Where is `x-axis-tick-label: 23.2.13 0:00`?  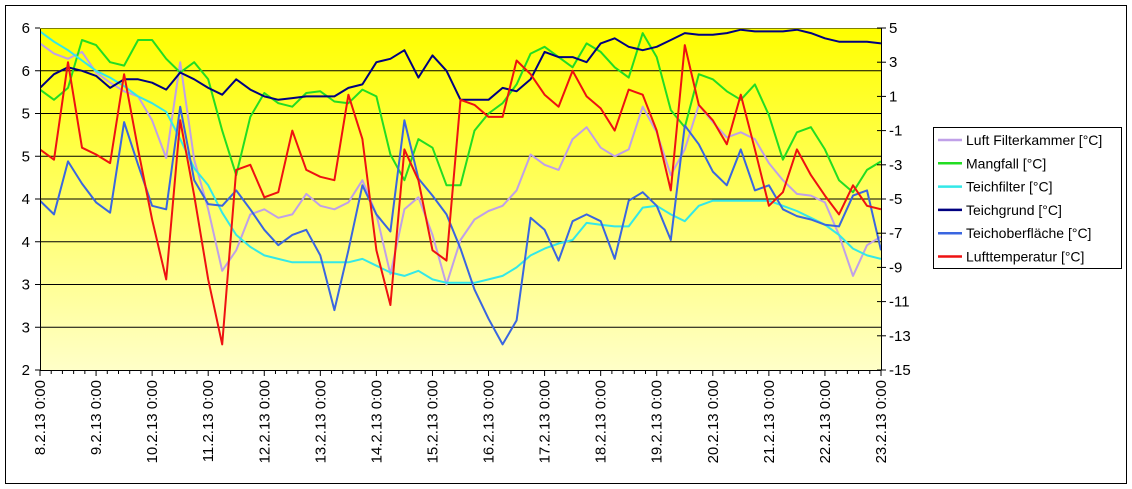
x-axis-tick-label: 23.2.13 0:00 is located at coordinates (881, 421).